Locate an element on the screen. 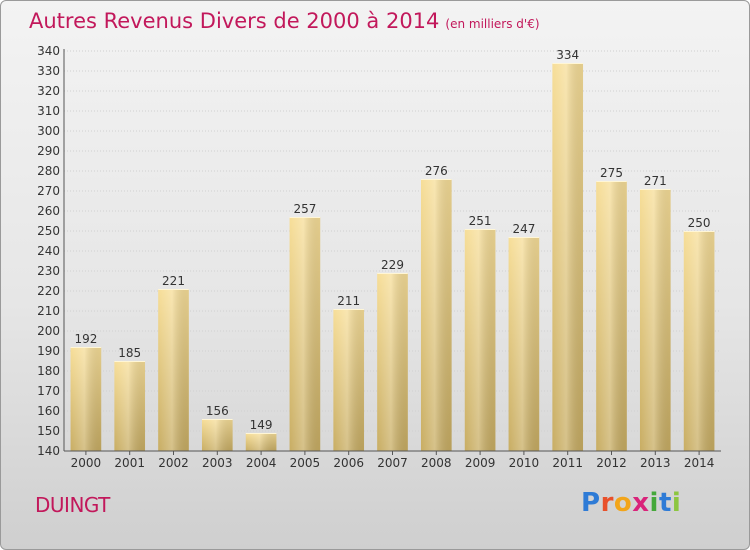 This screenshot has height=550, width=750. y-tick-label: 140 is located at coordinates (48, 451).